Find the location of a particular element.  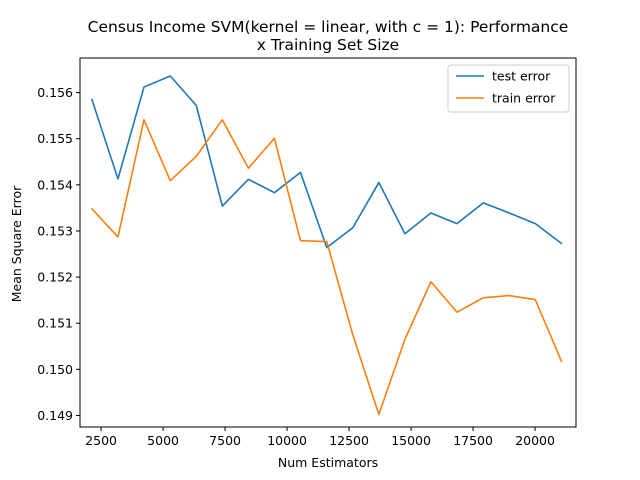

x-axis-label: Num Estimators is located at coordinates (328, 462).